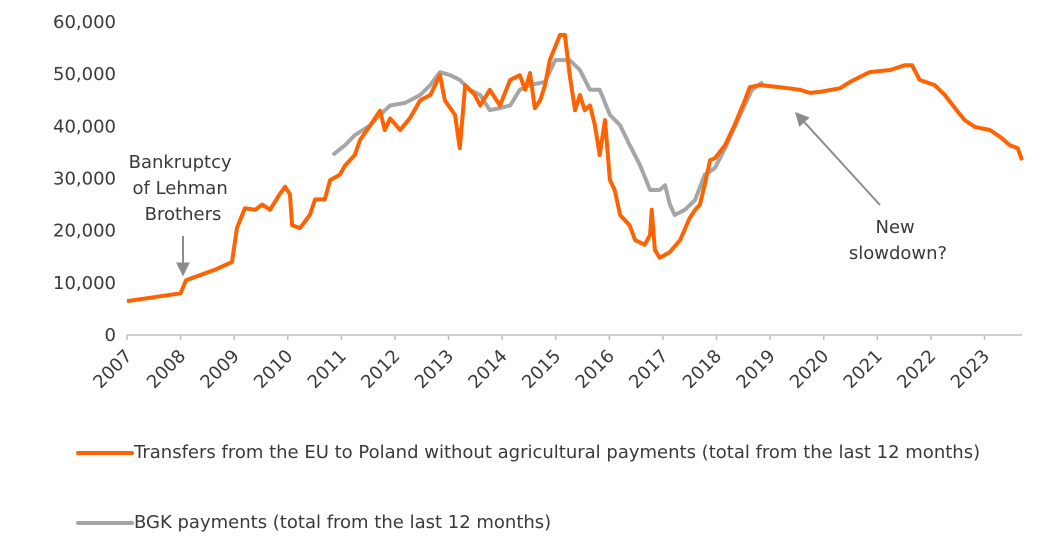  What do you see at coordinates (863, 369) in the screenshot?
I see `x-tick-label: 2021` at bounding box center [863, 369].